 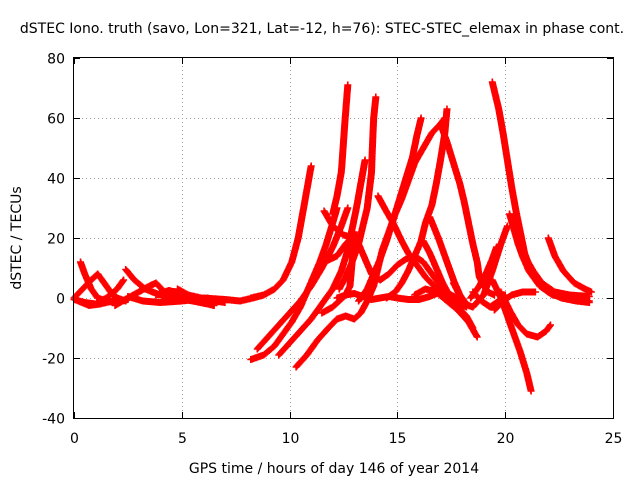 I want to click on y-tick-label: 40, so click(x=56, y=180).